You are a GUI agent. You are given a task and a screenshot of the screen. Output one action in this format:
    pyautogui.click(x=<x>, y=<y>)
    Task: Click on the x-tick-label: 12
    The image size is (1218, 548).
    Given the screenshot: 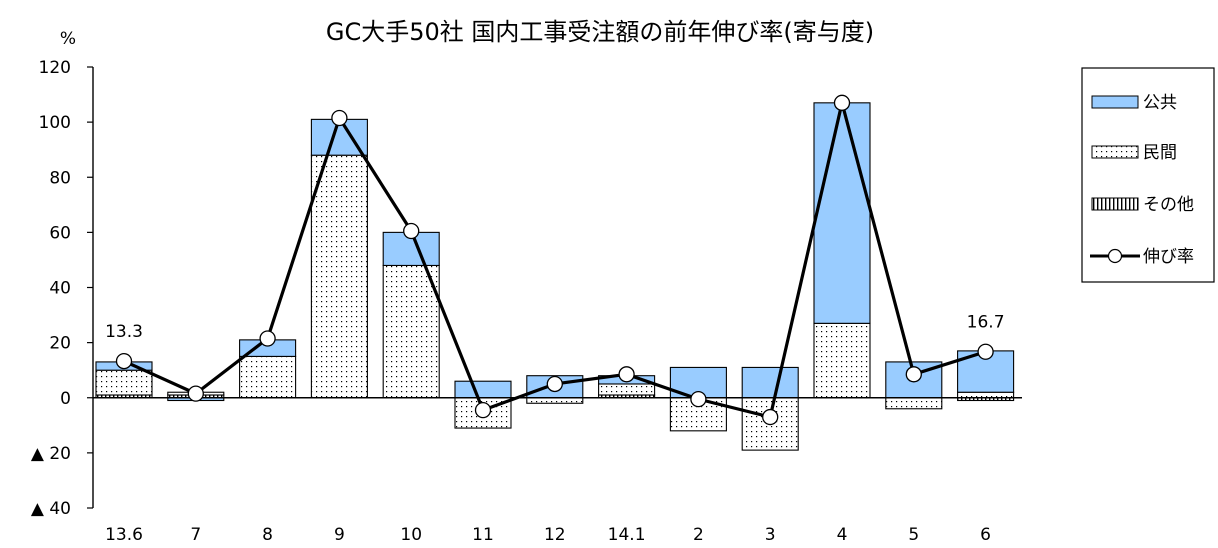 What is the action you would take?
    pyautogui.click(x=555, y=535)
    